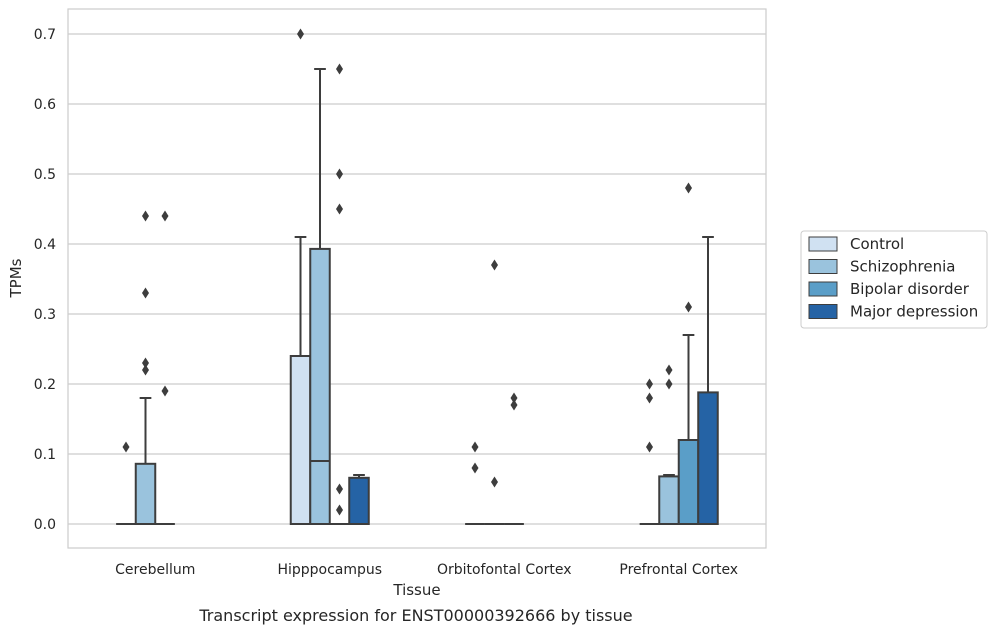 This screenshot has width=997, height=638. What do you see at coordinates (155, 570) in the screenshot?
I see `x-tick-label: Cerebellum` at bounding box center [155, 570].